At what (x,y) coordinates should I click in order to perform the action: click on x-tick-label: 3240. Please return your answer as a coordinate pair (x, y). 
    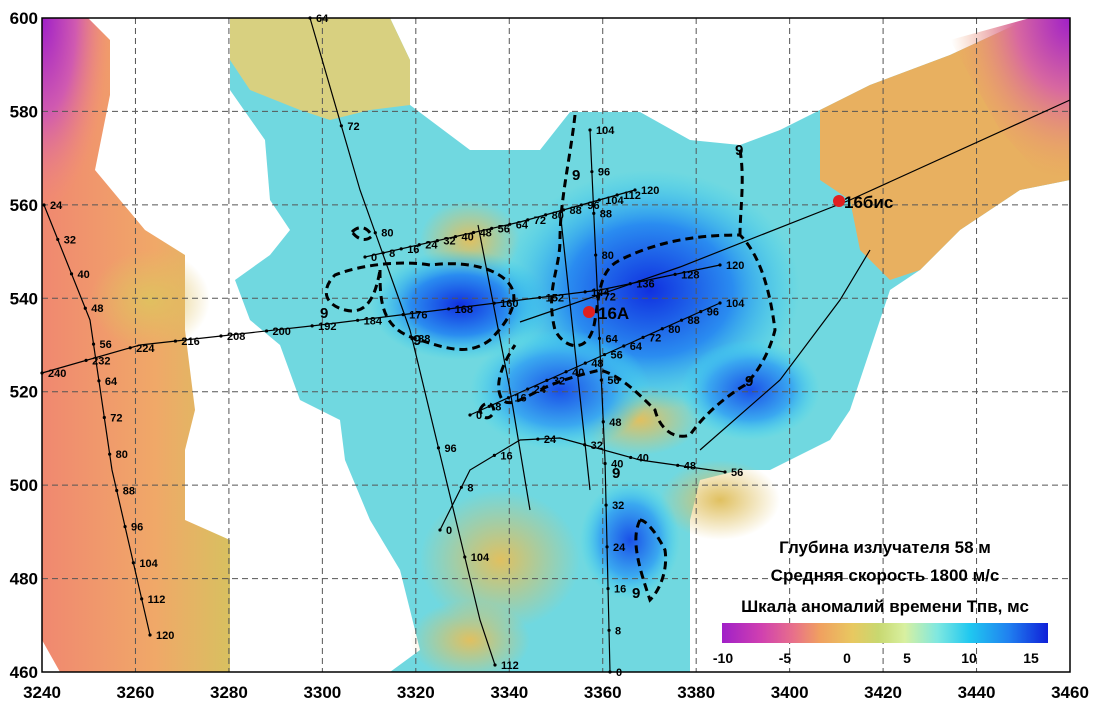
    Looking at the image, I should click on (42, 692).